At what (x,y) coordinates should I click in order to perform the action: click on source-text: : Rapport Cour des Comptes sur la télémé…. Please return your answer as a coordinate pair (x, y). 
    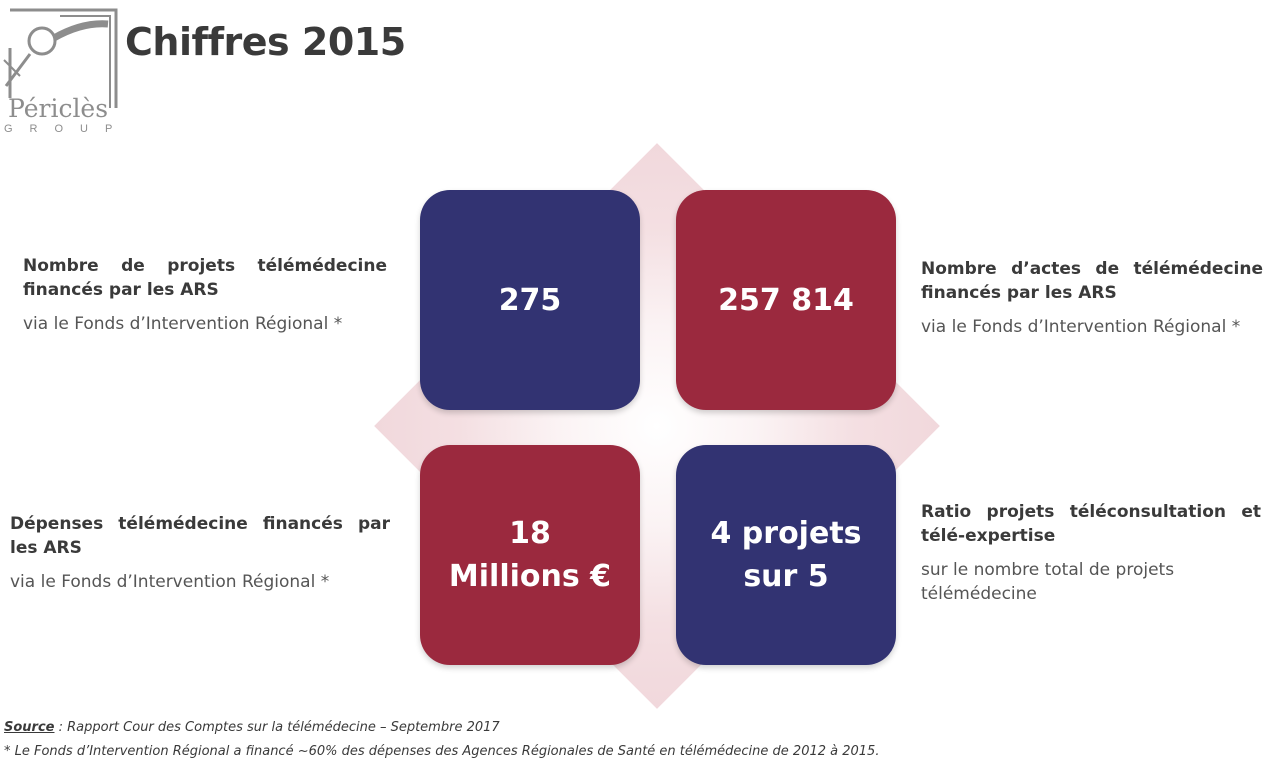
    Looking at the image, I should click on (277, 727).